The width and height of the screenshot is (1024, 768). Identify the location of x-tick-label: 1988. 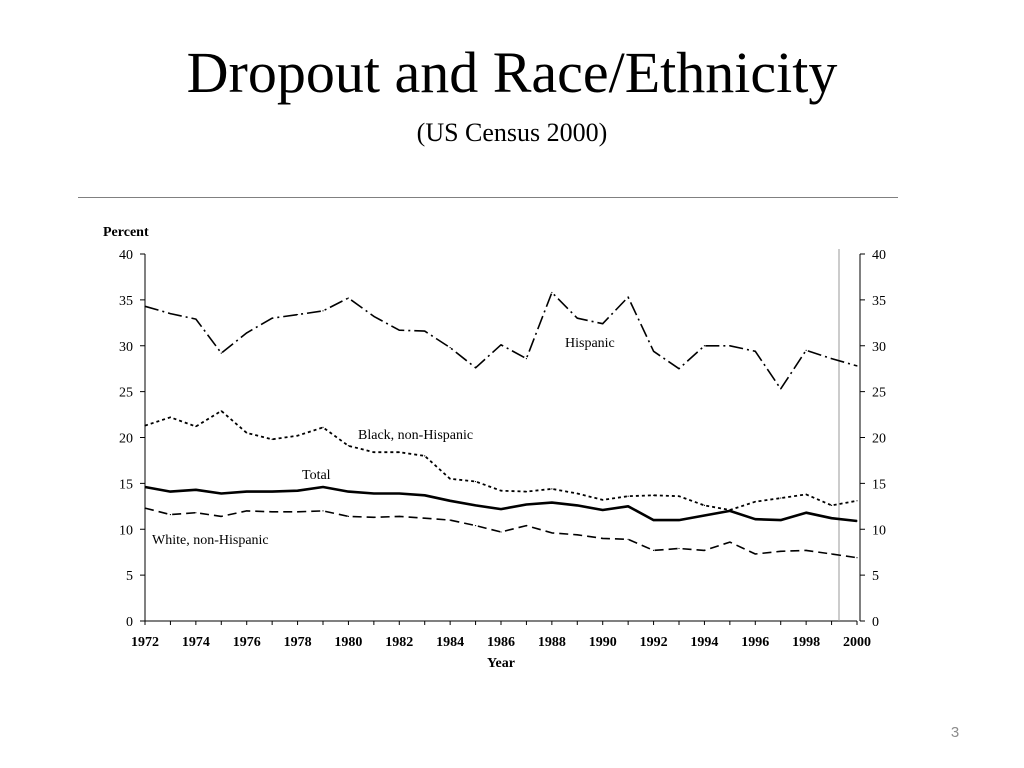
(552, 642).